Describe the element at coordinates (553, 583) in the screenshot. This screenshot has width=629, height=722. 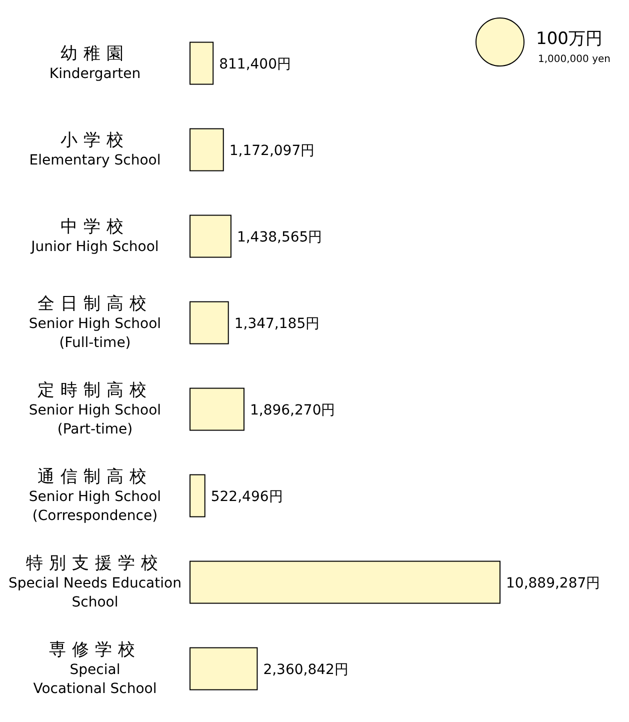
I see `data-label: 10,889,287円` at that location.